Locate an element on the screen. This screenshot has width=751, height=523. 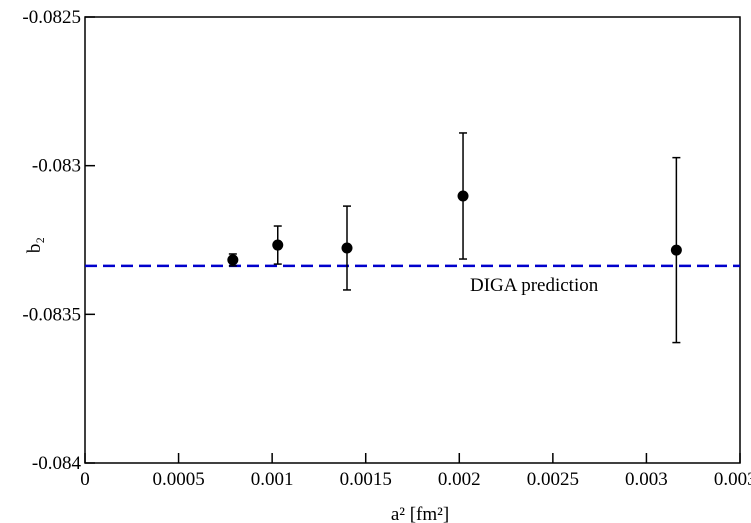
x-tick-label: 0.002 is located at coordinates (459, 479).